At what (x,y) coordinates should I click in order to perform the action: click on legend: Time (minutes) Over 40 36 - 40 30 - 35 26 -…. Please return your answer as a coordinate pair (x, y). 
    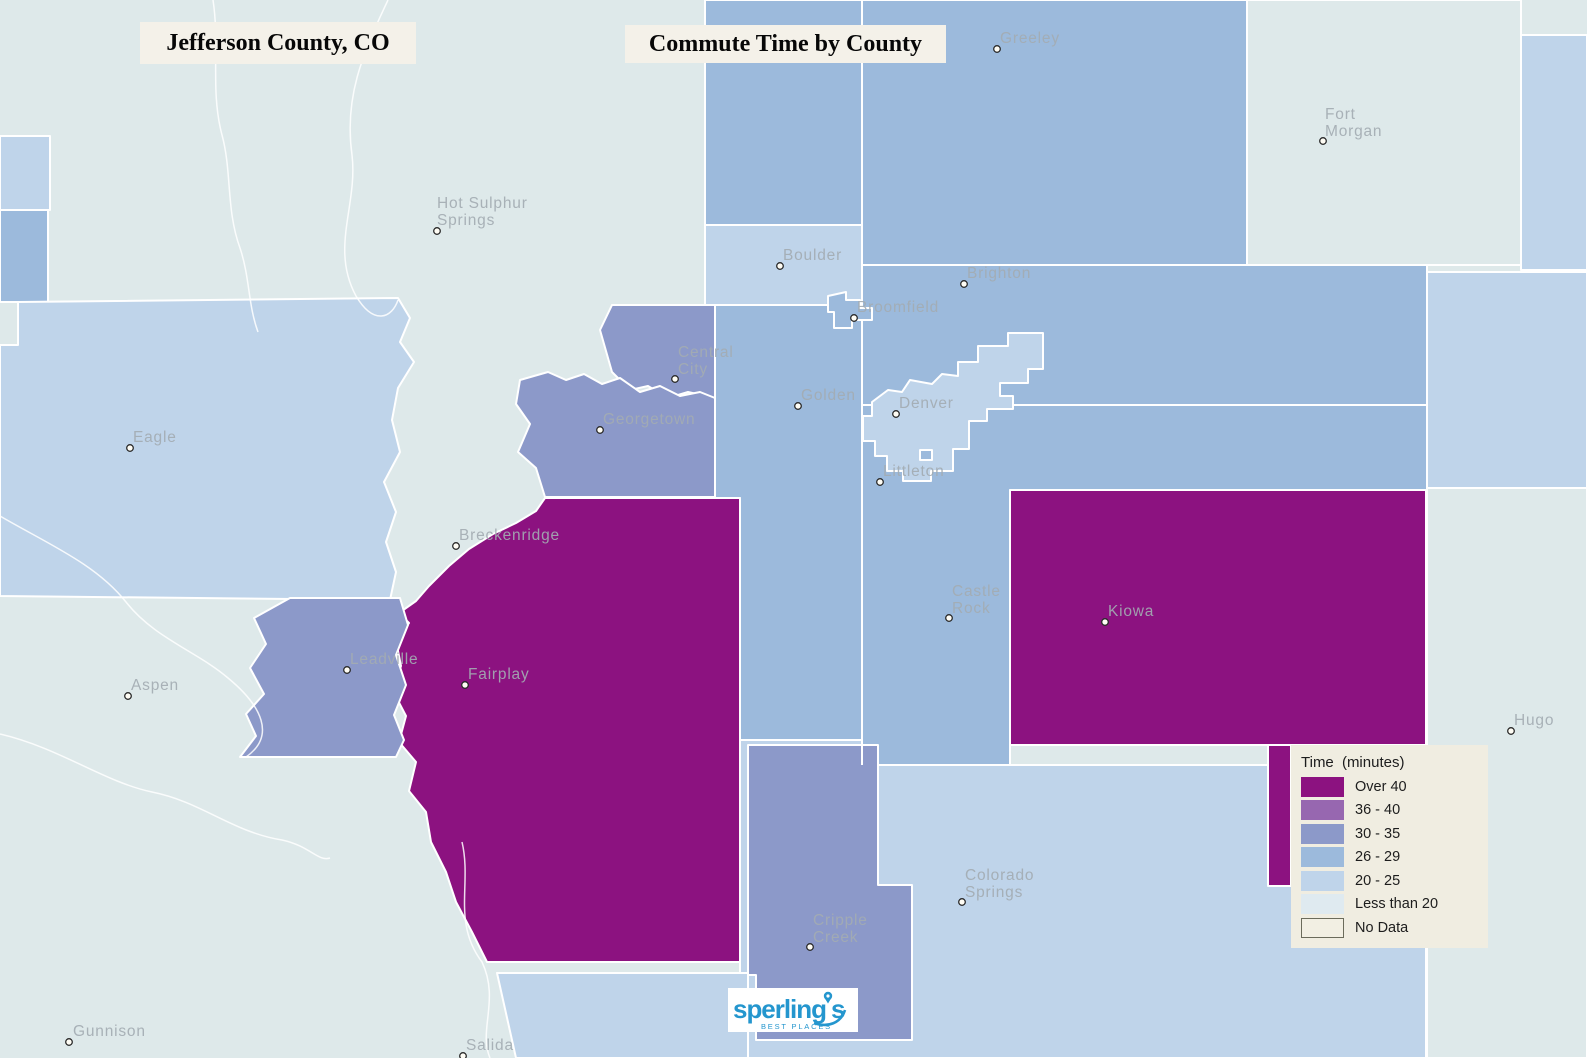
    Looking at the image, I should click on (1389, 846).